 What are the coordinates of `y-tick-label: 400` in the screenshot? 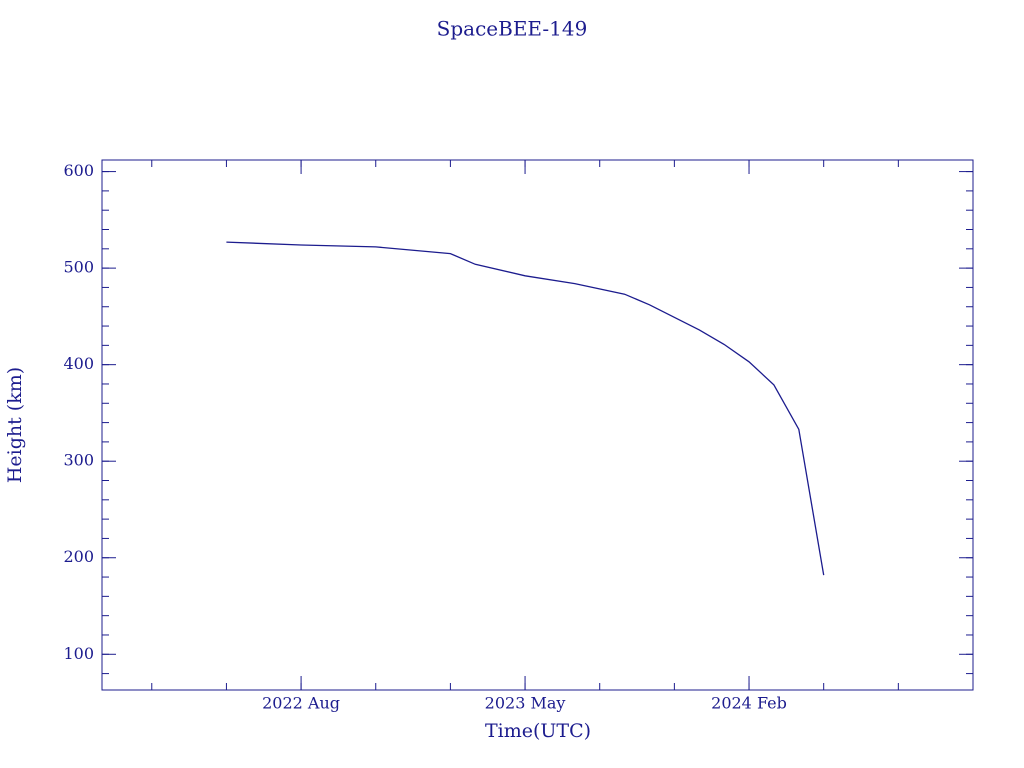 It's located at (78, 363).